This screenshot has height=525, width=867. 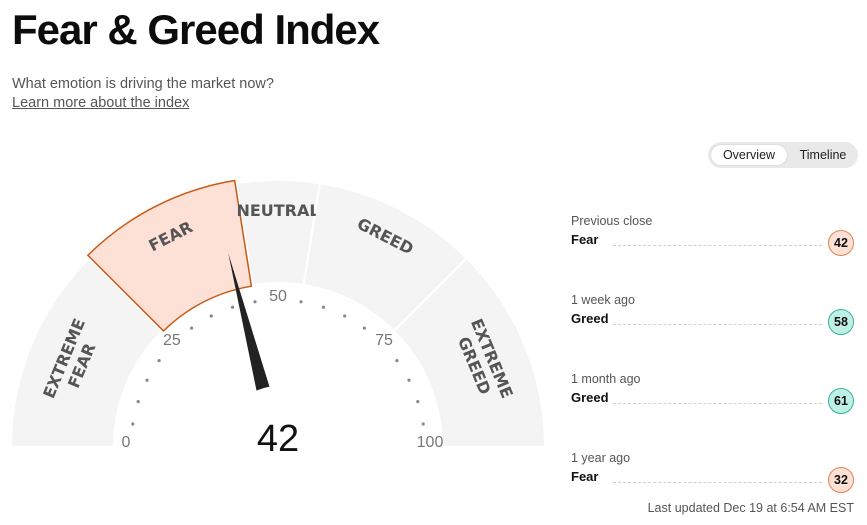 I want to click on page-title: Fear & Greed Index, so click(x=196, y=29).